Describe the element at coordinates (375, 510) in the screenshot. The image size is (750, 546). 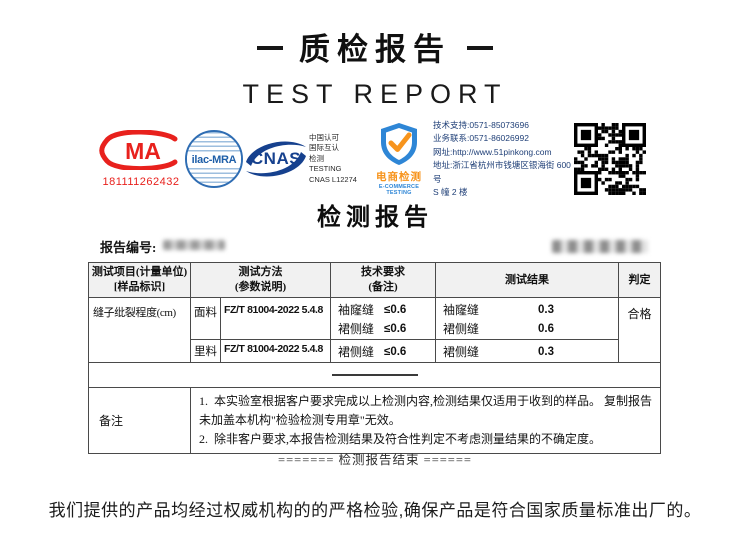
I see `footer-statement: 我们提供的产品均经过权威机构的的严格检验,确保产品是符合国家质量标准出厂的。` at that location.